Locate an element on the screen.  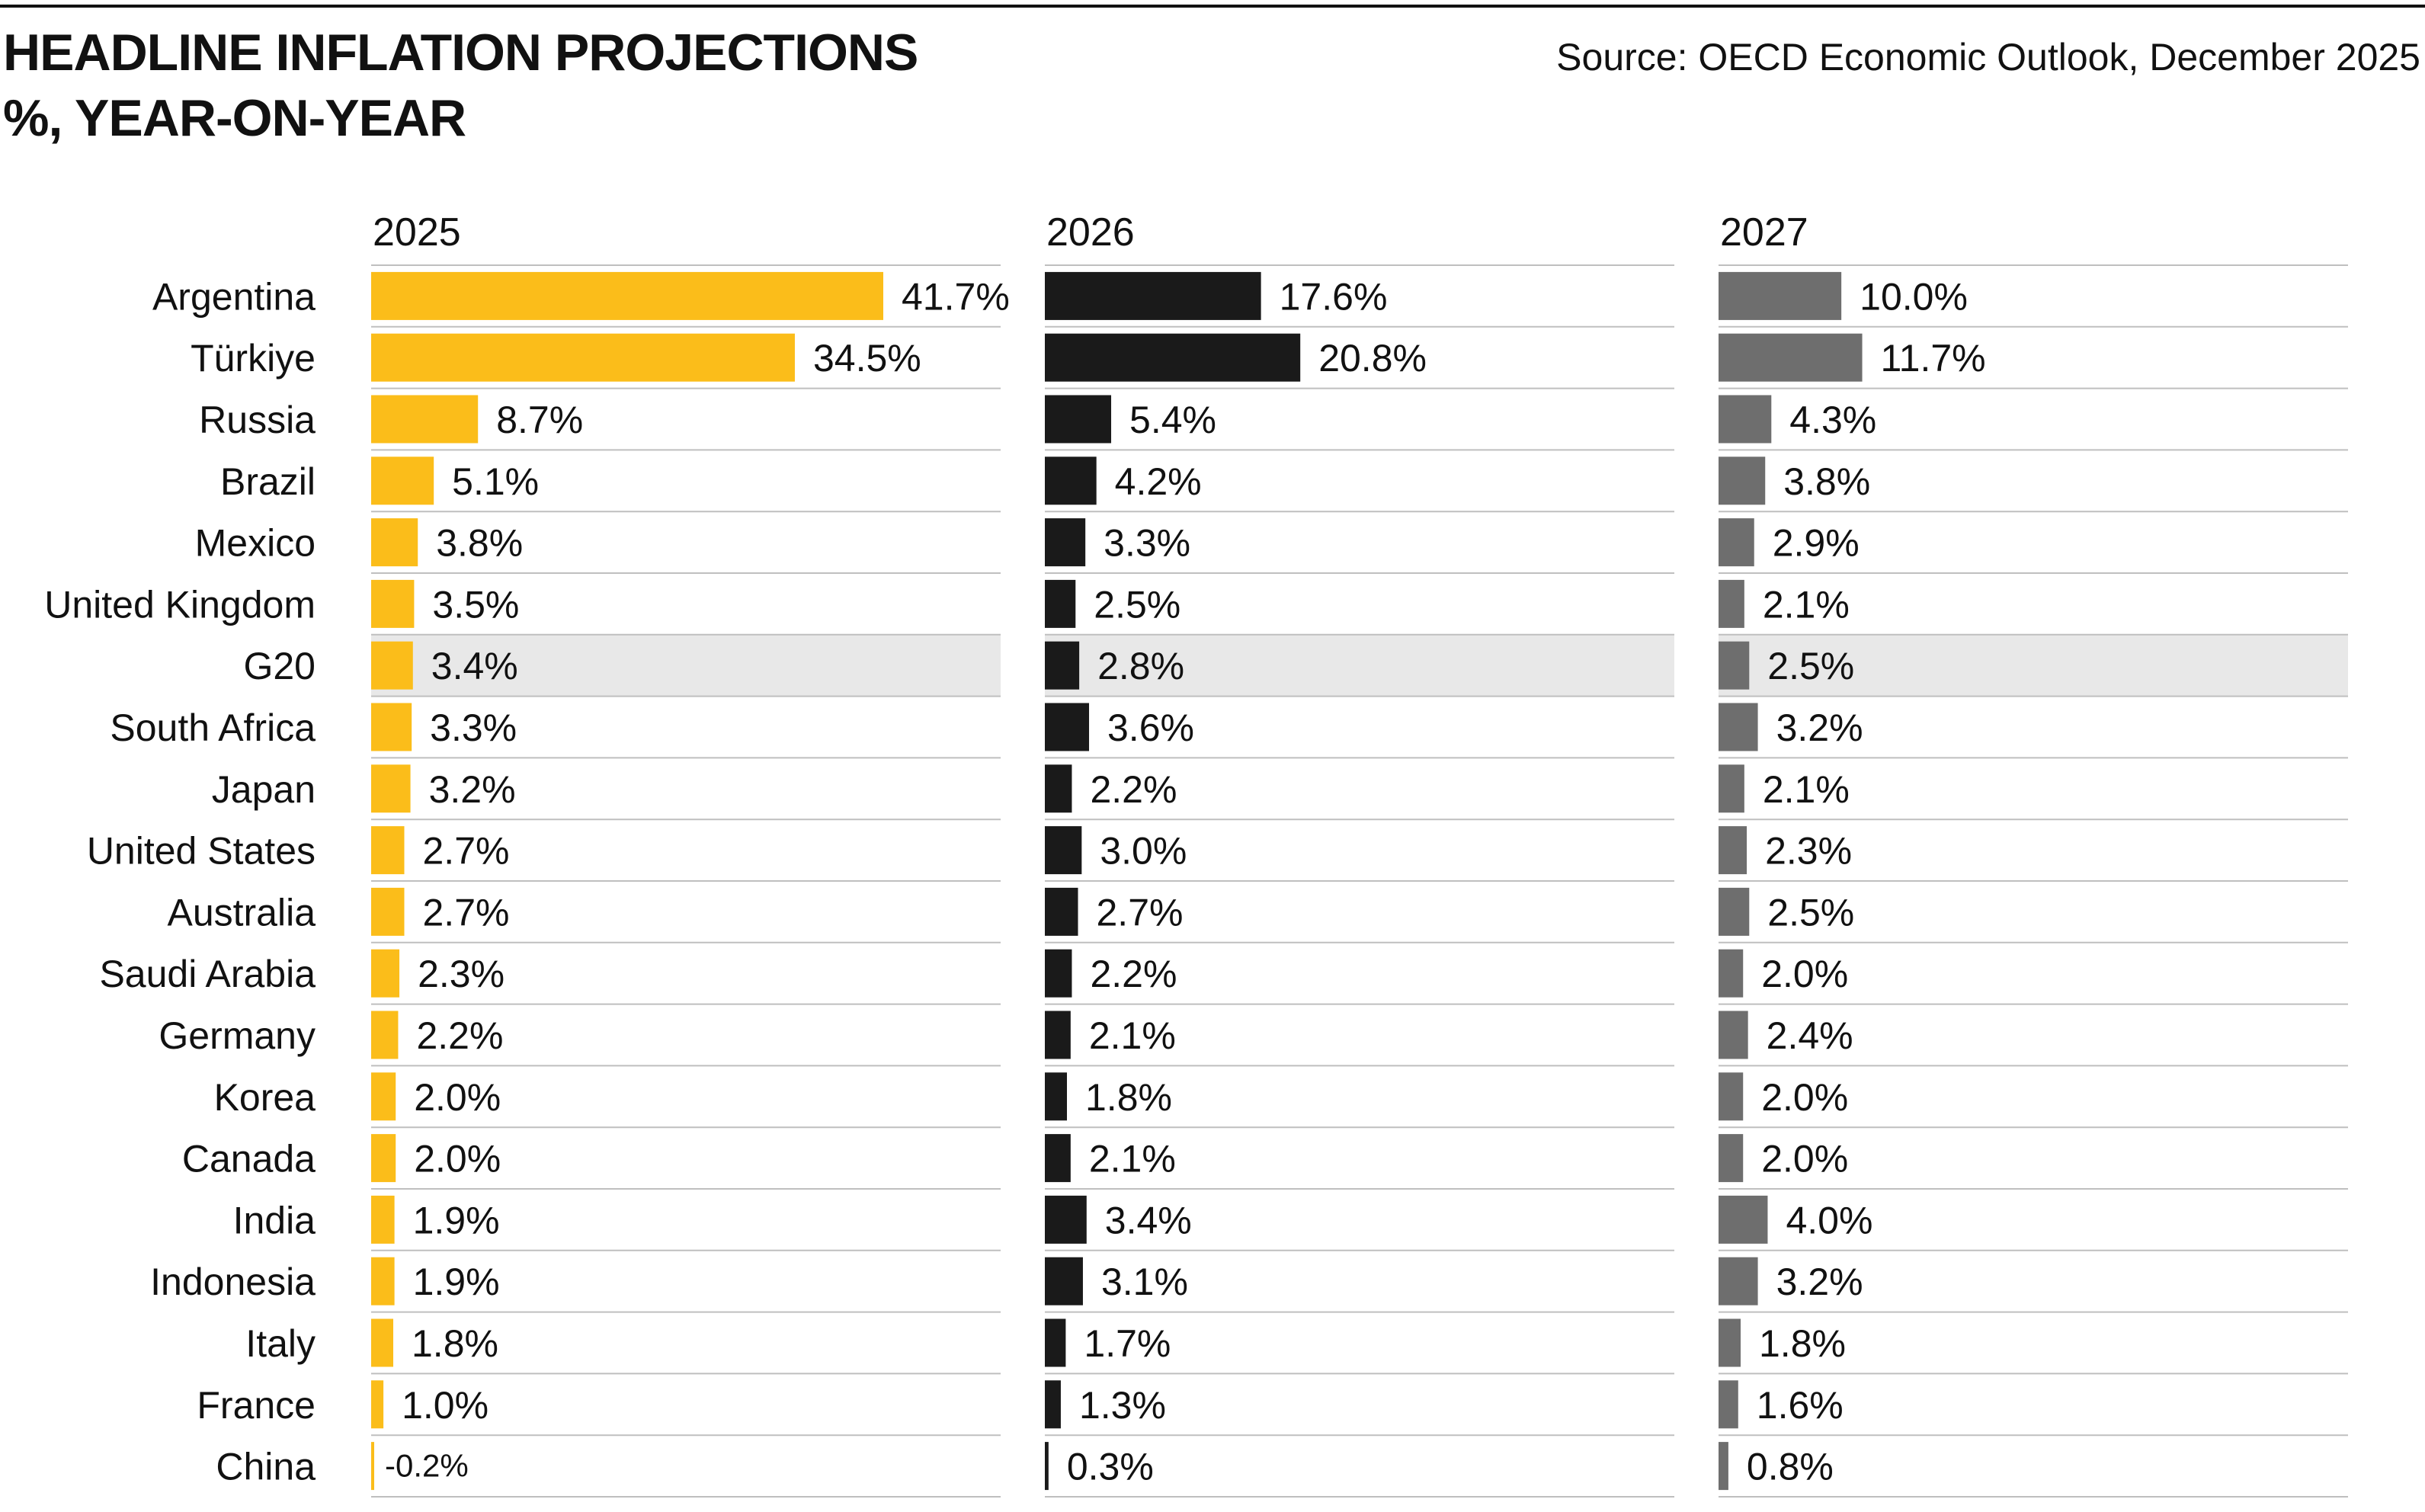
category-label: Russia is located at coordinates (257, 420).